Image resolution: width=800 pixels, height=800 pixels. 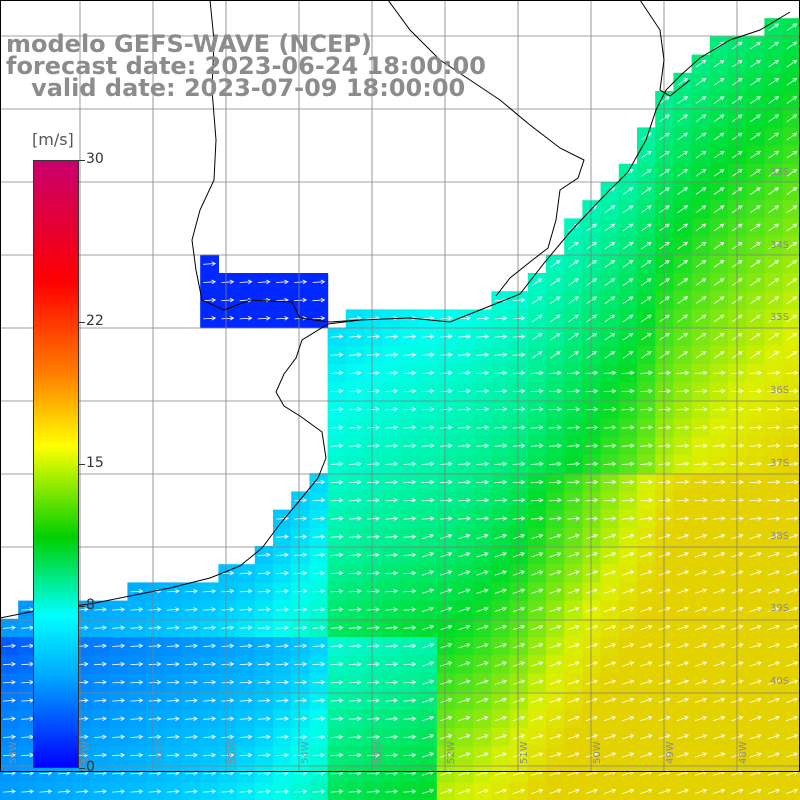 I want to click on latitude-label: 40S, so click(x=779, y=681).